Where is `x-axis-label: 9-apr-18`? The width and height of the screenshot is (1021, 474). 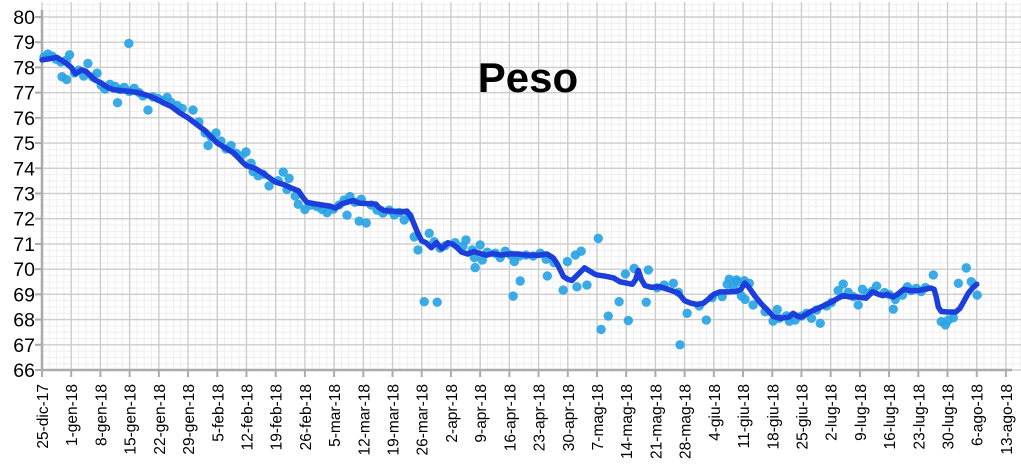
x-axis-label: 9-apr-18 is located at coordinates (481, 413).